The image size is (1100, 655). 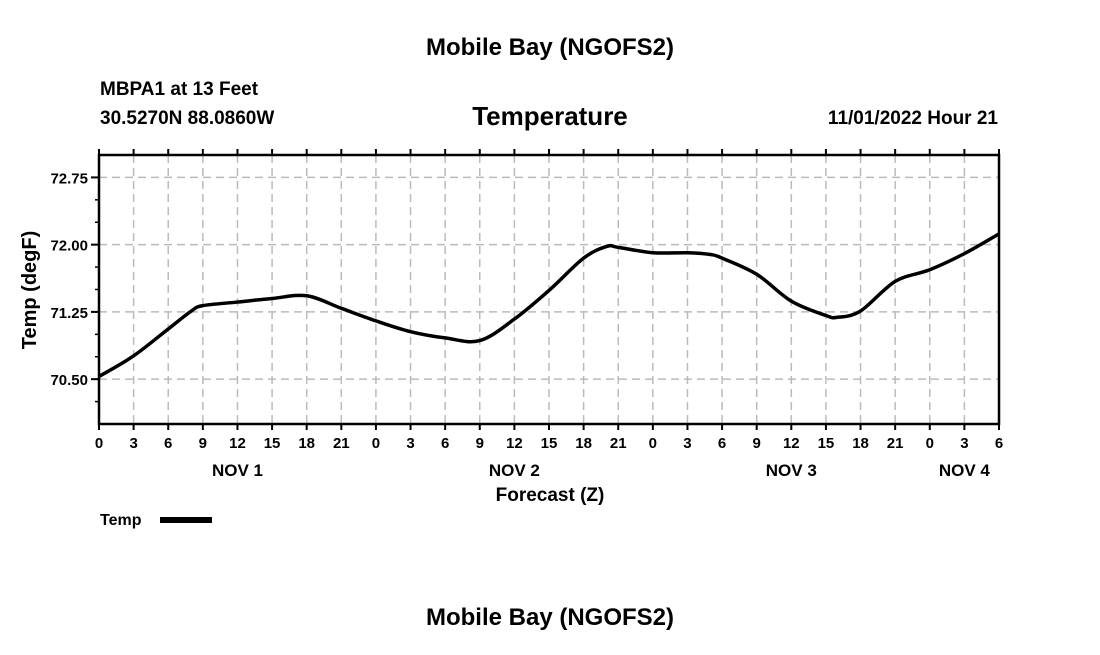 What do you see at coordinates (514, 470) in the screenshot?
I see `date-label: NOV 2` at bounding box center [514, 470].